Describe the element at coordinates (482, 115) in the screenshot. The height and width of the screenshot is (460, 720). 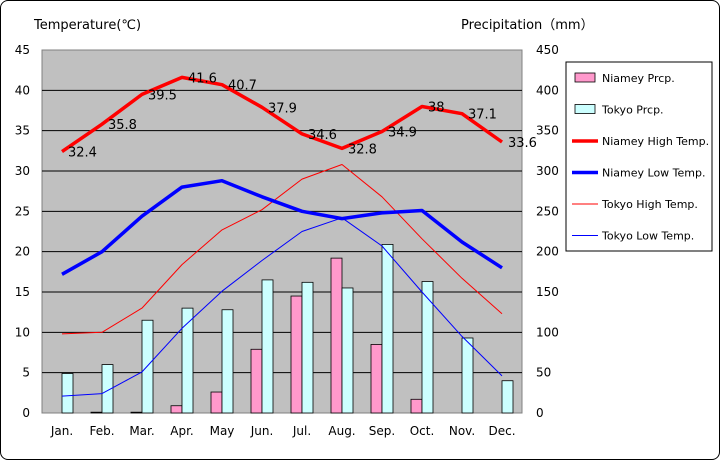
I see `data-label: 37.1` at that location.